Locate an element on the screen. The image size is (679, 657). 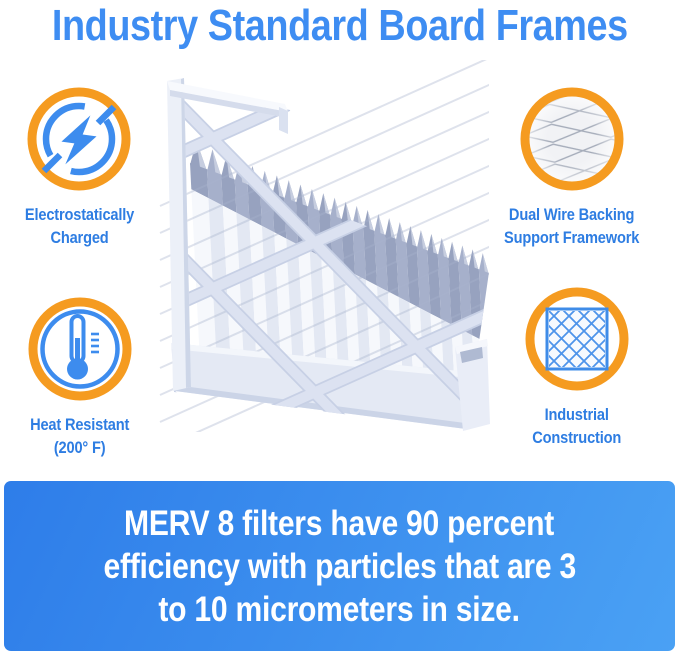
feature-label: Dual Wire Backing Support Framework is located at coordinates (572, 226).